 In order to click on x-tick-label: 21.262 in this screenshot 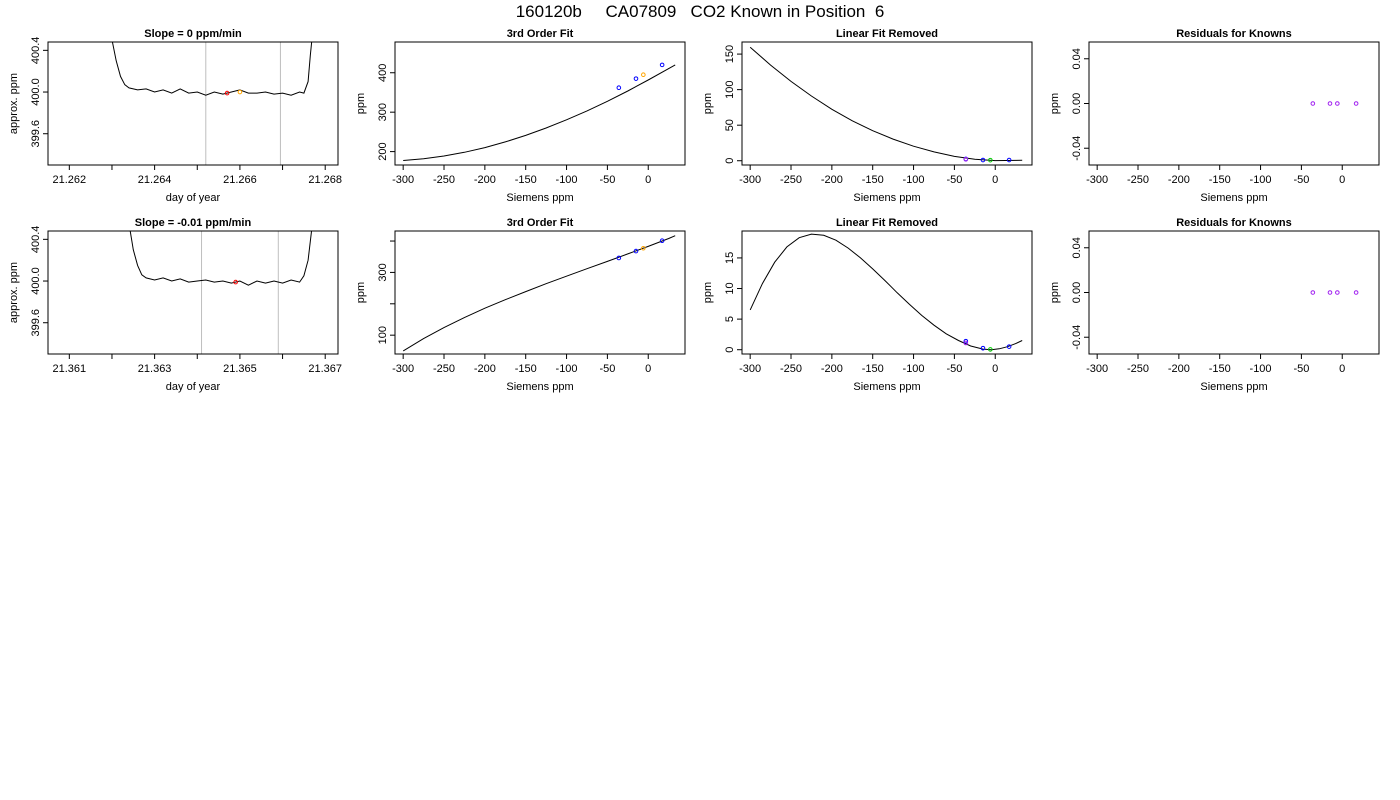, I will do `click(69, 180)`.